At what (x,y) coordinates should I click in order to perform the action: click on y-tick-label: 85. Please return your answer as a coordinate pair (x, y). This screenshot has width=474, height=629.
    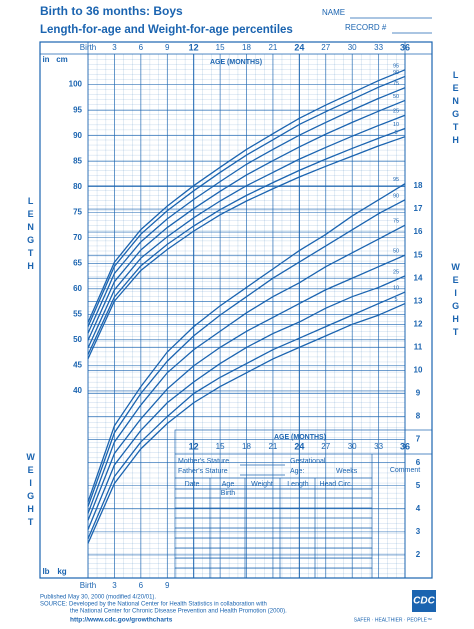
    Looking at the image, I should click on (77, 160).